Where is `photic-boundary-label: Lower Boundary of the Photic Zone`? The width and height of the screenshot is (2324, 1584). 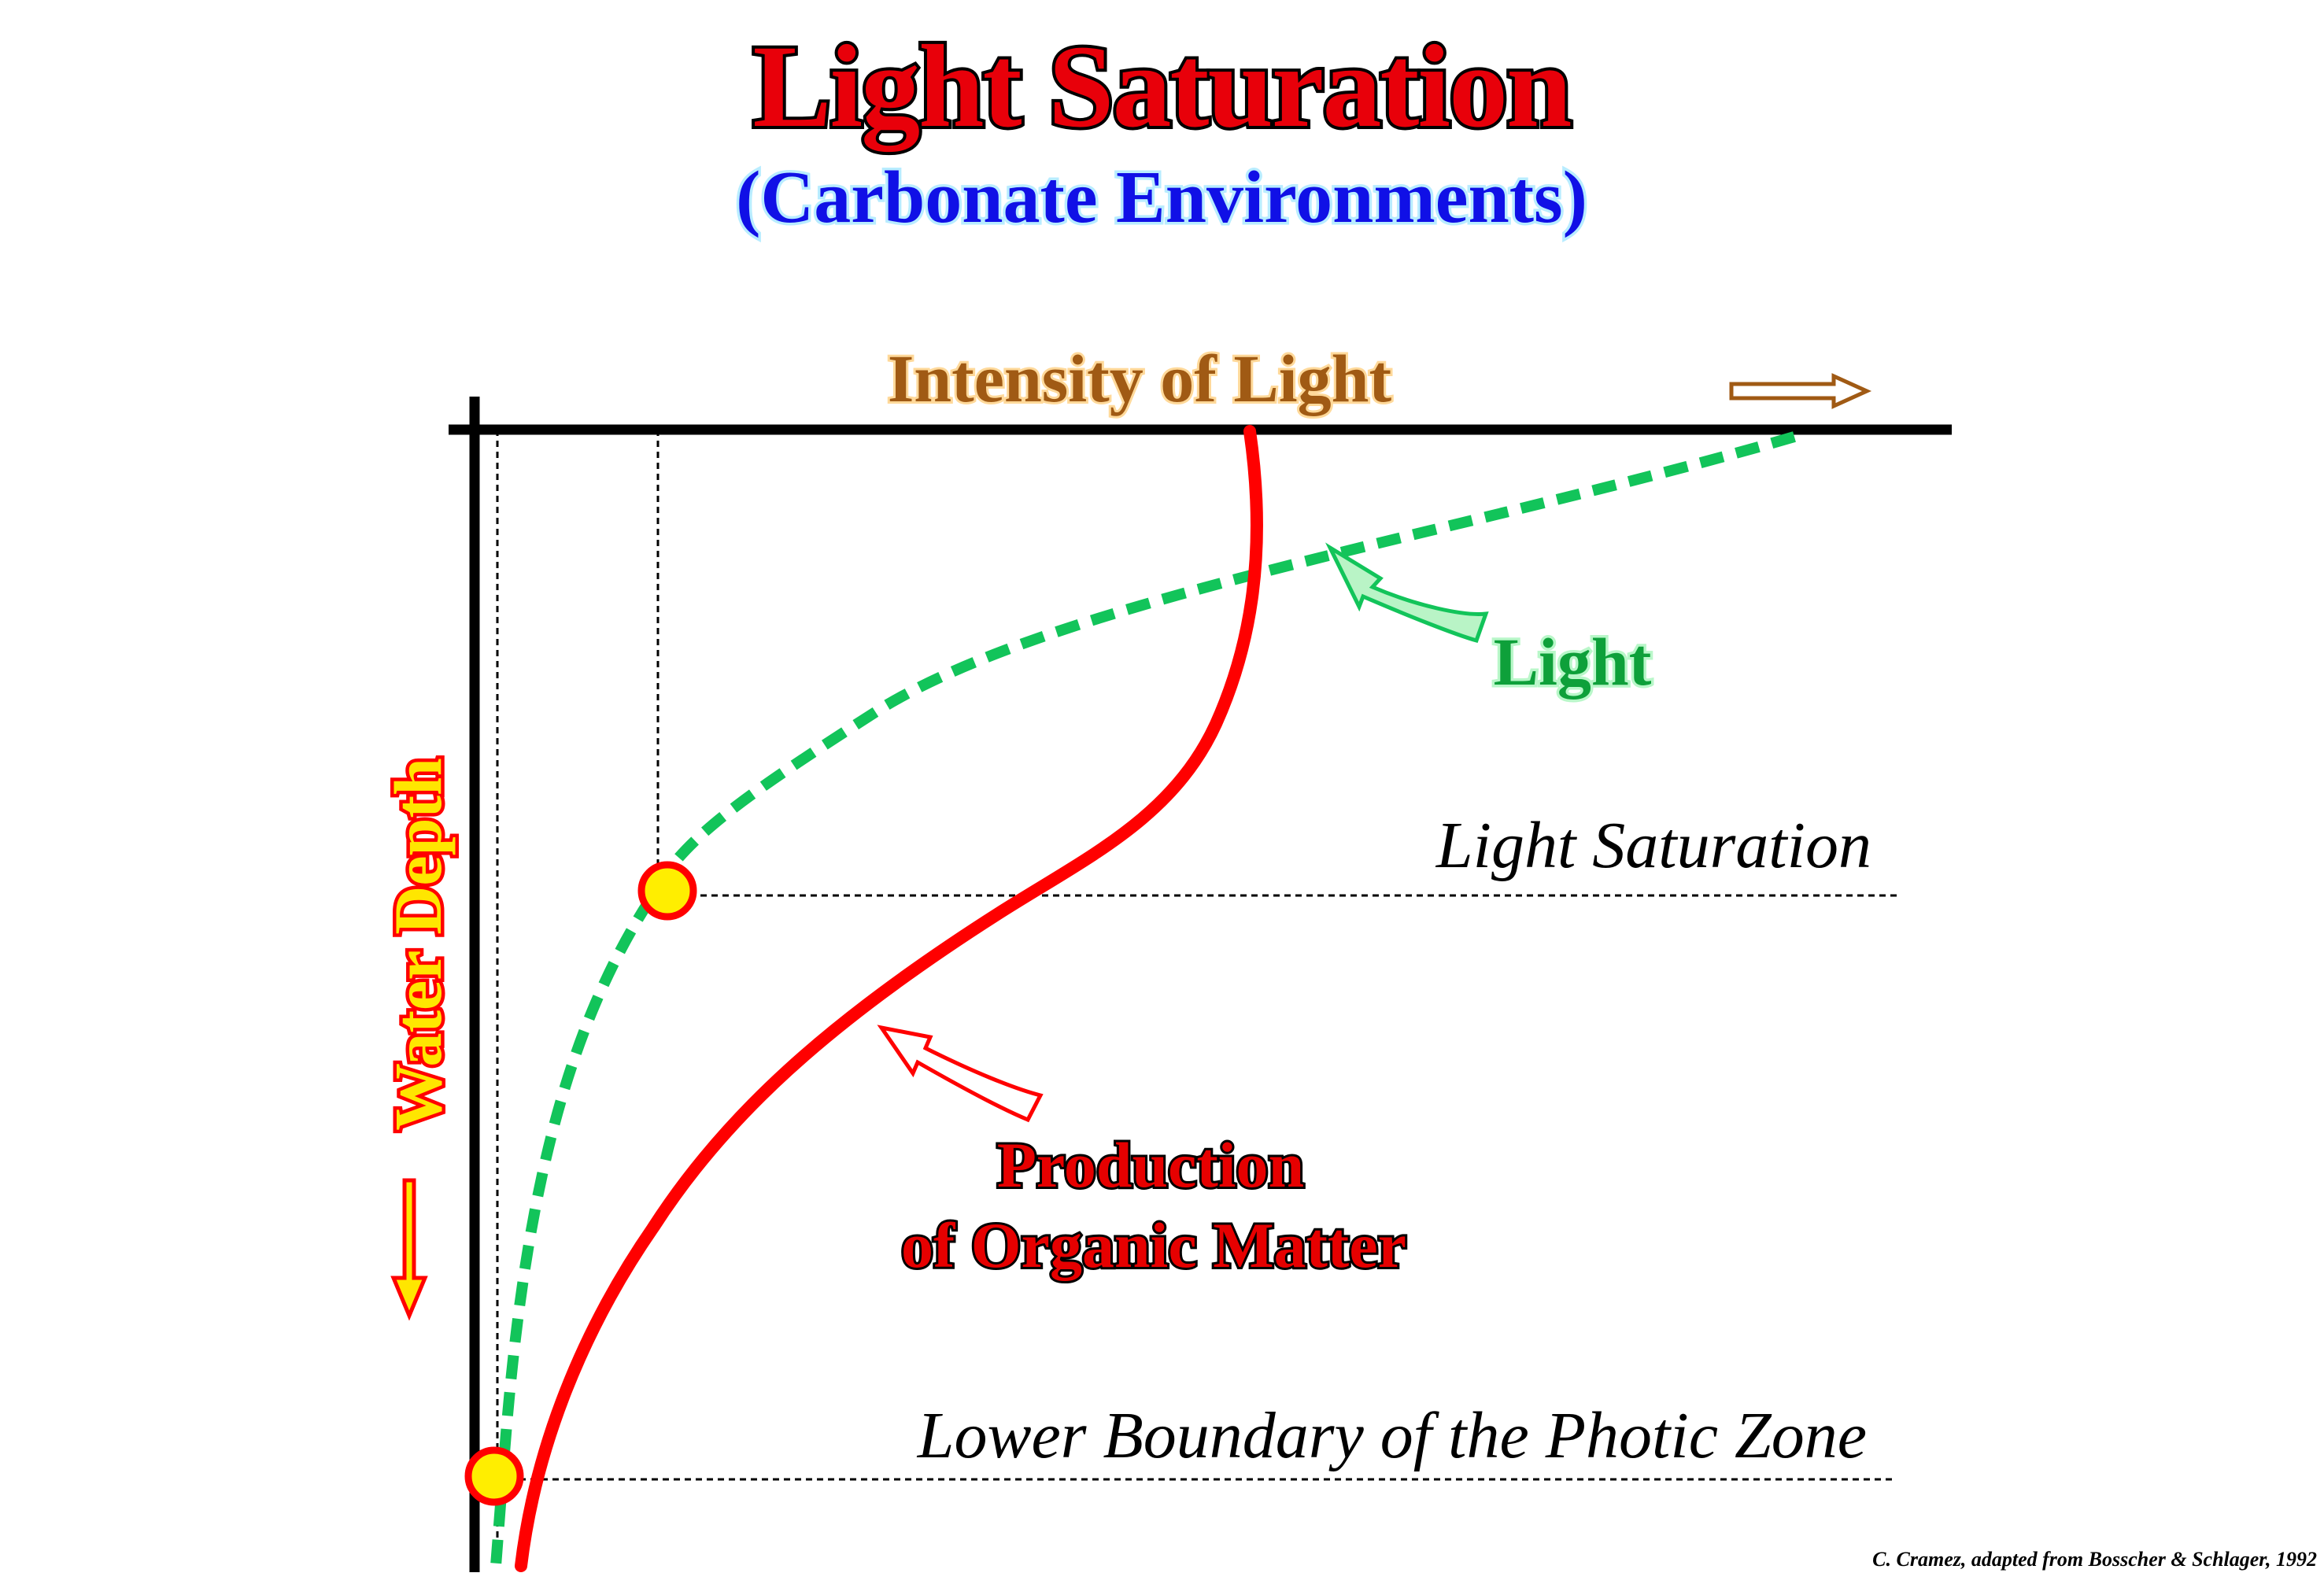
photic-boundary-label: Lower Boundary of the Photic Zone is located at coordinates (1392, 1435).